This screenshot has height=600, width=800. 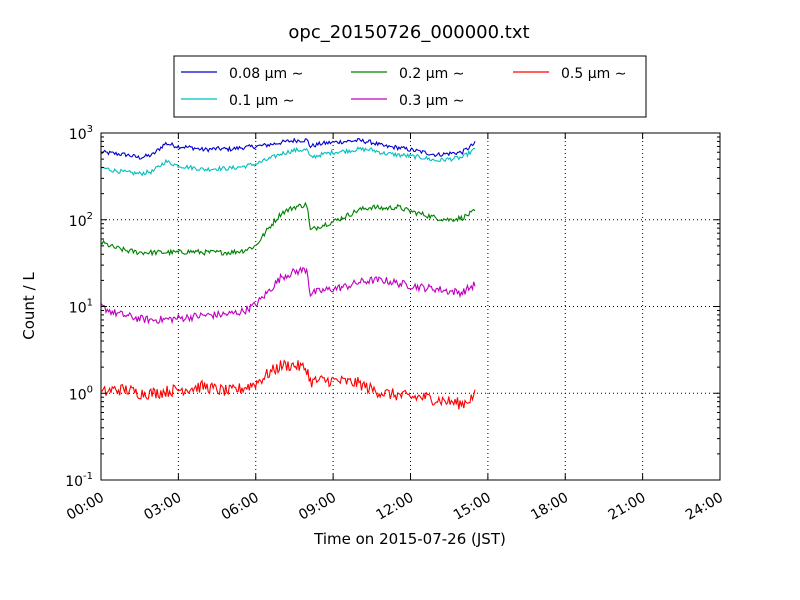 What do you see at coordinates (81, 133) in the screenshot?
I see `y-tick-label: 10³` at bounding box center [81, 133].